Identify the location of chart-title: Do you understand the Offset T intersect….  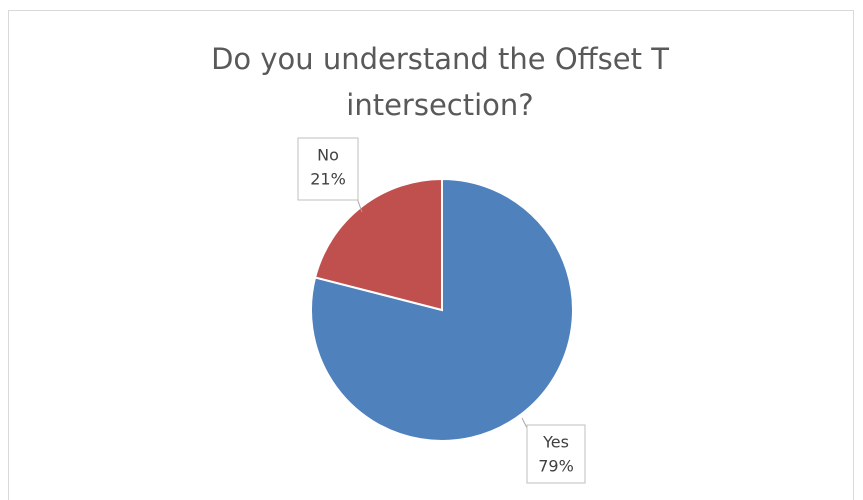
(440, 82).